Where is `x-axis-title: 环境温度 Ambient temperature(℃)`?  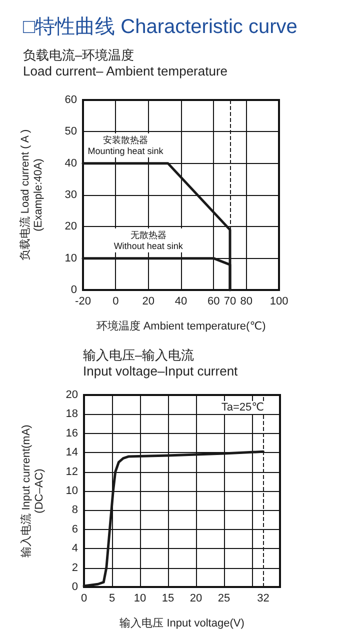
x-axis-title: 环境温度 Ambient temperature(℃) is located at coordinates (181, 326).